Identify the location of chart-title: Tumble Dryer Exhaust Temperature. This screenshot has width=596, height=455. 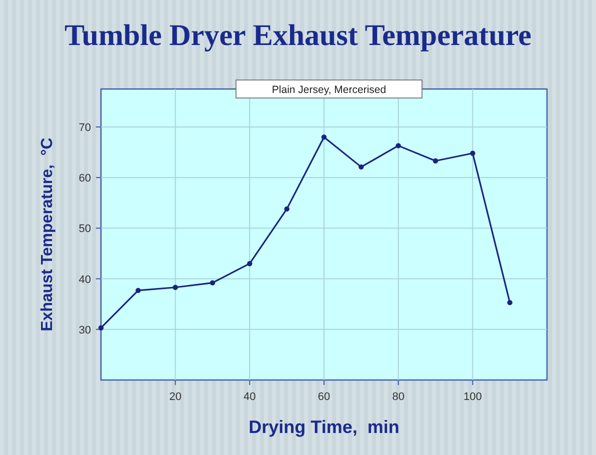
(298, 35).